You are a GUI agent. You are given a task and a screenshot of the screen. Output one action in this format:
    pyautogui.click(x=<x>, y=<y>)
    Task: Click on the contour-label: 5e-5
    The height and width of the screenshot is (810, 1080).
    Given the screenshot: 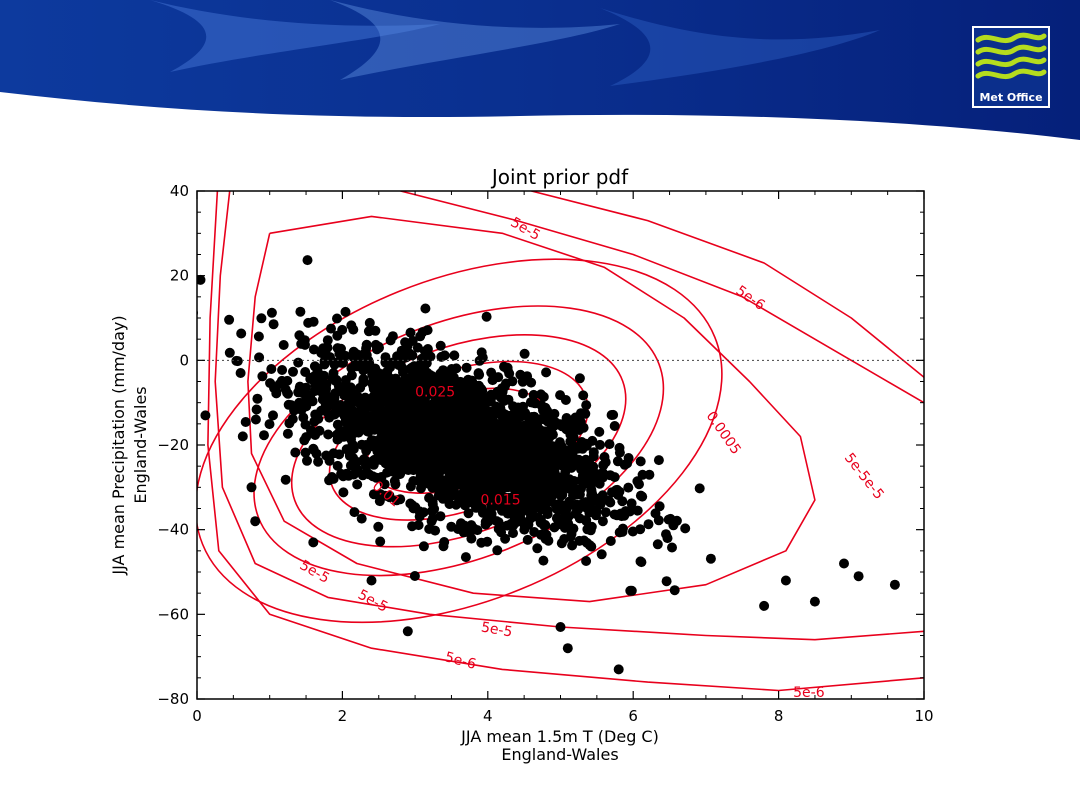 What is the action you would take?
    pyautogui.click(x=497, y=629)
    